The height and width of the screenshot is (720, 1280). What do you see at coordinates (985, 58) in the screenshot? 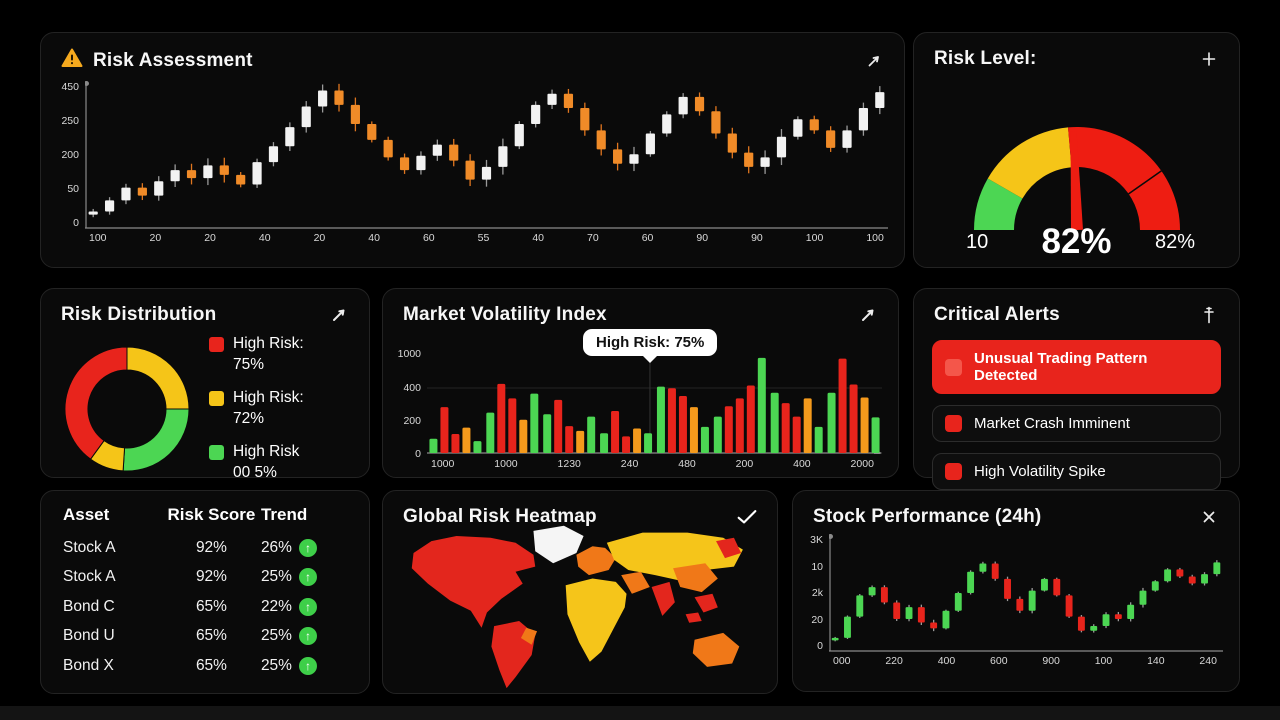
I see `panel-title: Risk Level:` at bounding box center [985, 58].